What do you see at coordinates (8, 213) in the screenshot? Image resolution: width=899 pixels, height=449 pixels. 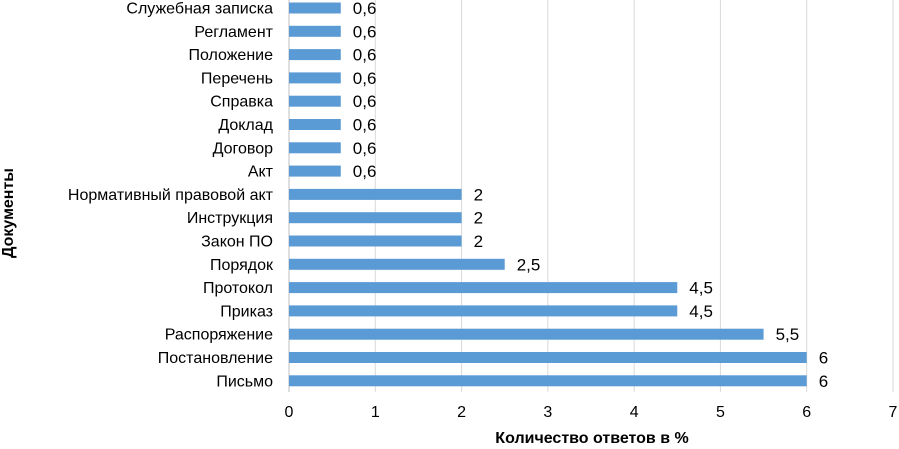 I see `y-axis-title: Документы` at bounding box center [8, 213].